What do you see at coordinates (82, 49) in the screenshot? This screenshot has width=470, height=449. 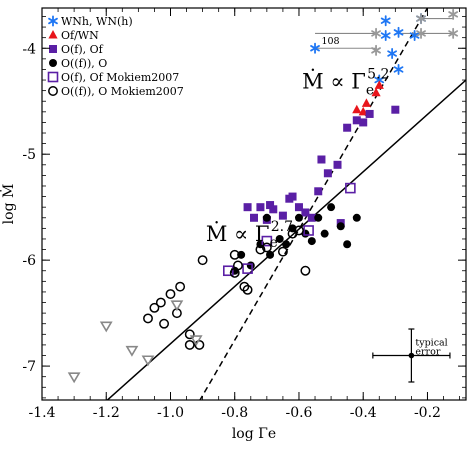 I see `legend-label: O(f), Of` at bounding box center [82, 49].